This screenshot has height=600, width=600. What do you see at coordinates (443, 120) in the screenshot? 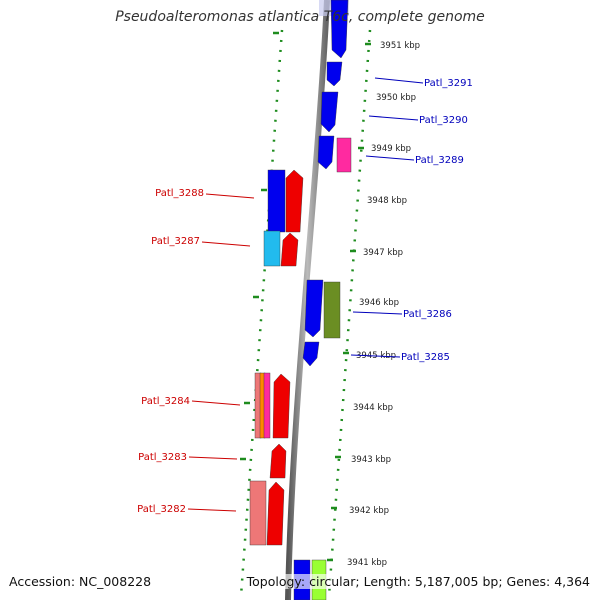
I see `gene-label: Patl_3290` at bounding box center [443, 120].